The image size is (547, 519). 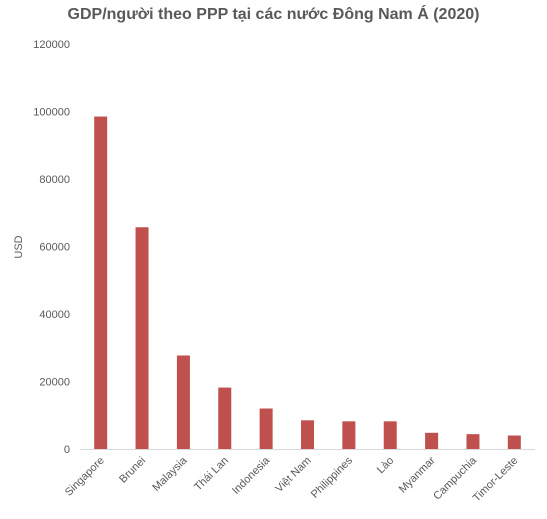 I want to click on y-tick-label: 120000, so click(x=51, y=45).